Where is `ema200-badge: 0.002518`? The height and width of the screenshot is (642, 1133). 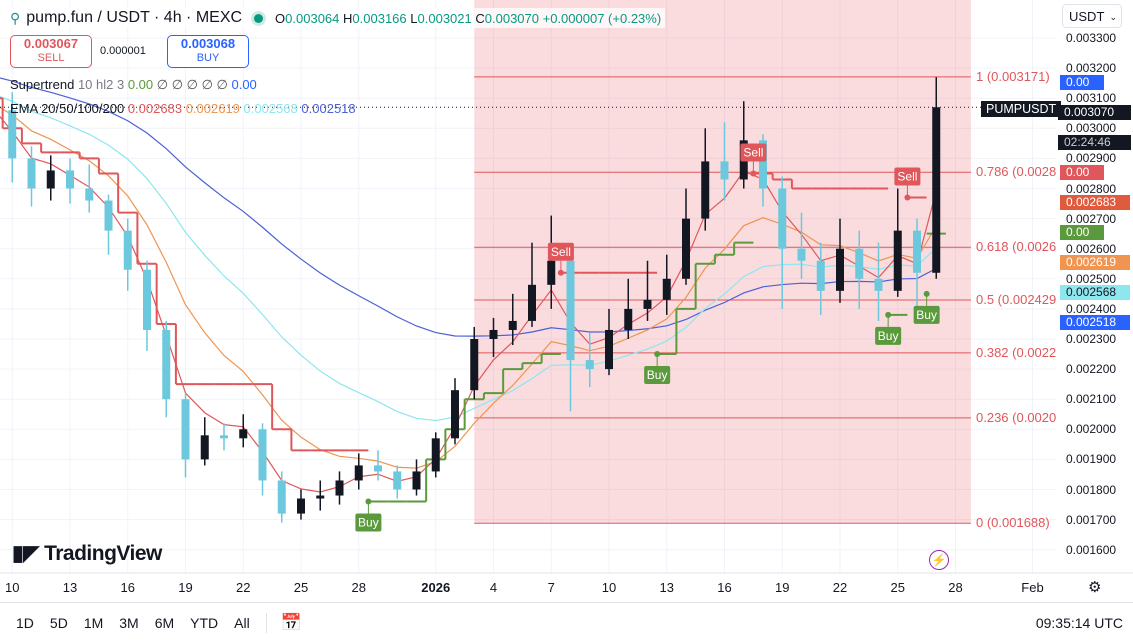
ema200-badge: 0.002518 is located at coordinates (1095, 322).